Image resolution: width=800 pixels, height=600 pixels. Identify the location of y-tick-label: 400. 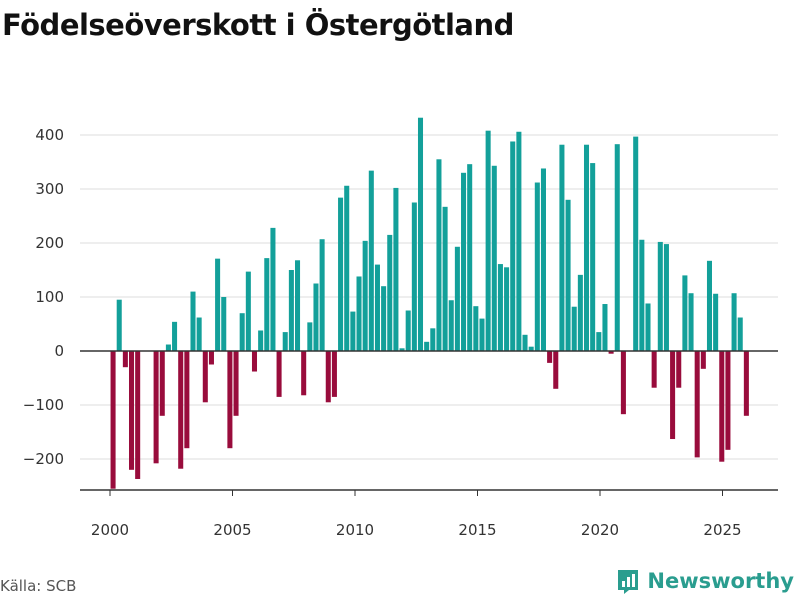
(49, 135).